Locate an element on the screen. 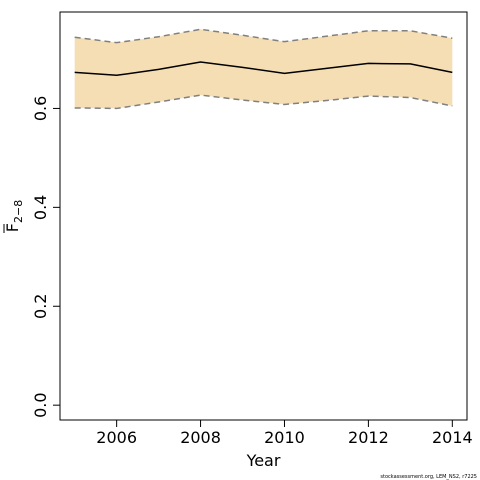  footnote: stockassessment.org, LEM_NS2, r7225 is located at coordinates (428, 477).